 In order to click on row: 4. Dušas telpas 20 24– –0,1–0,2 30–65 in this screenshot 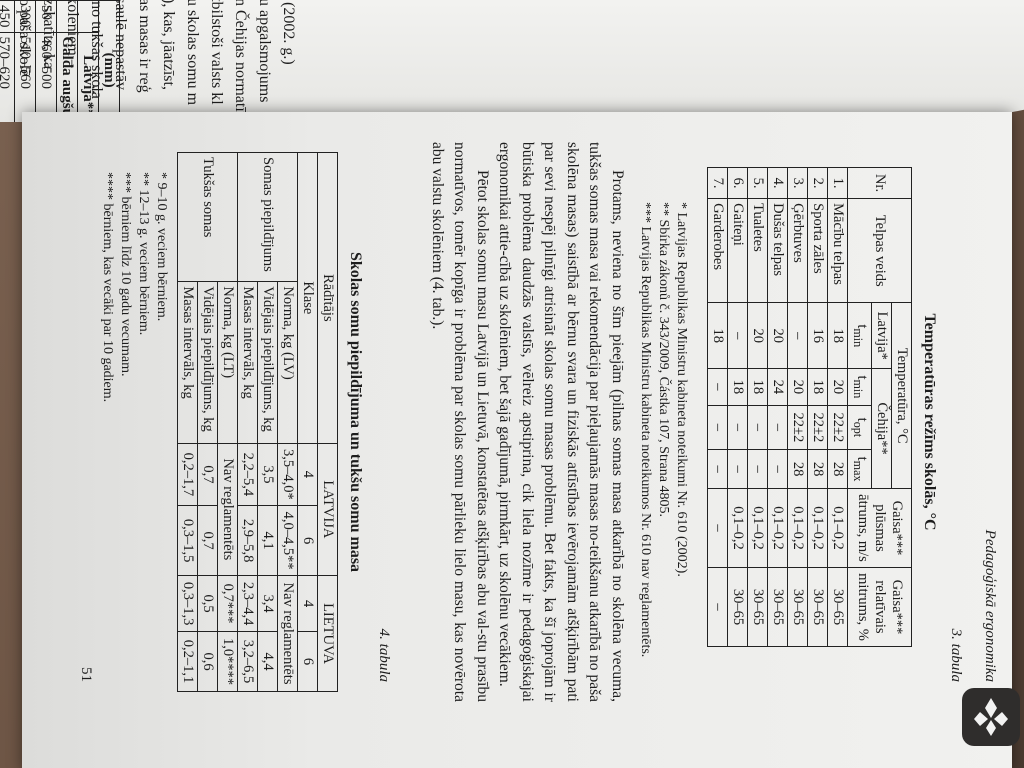, I will do `click(777, 407)`.